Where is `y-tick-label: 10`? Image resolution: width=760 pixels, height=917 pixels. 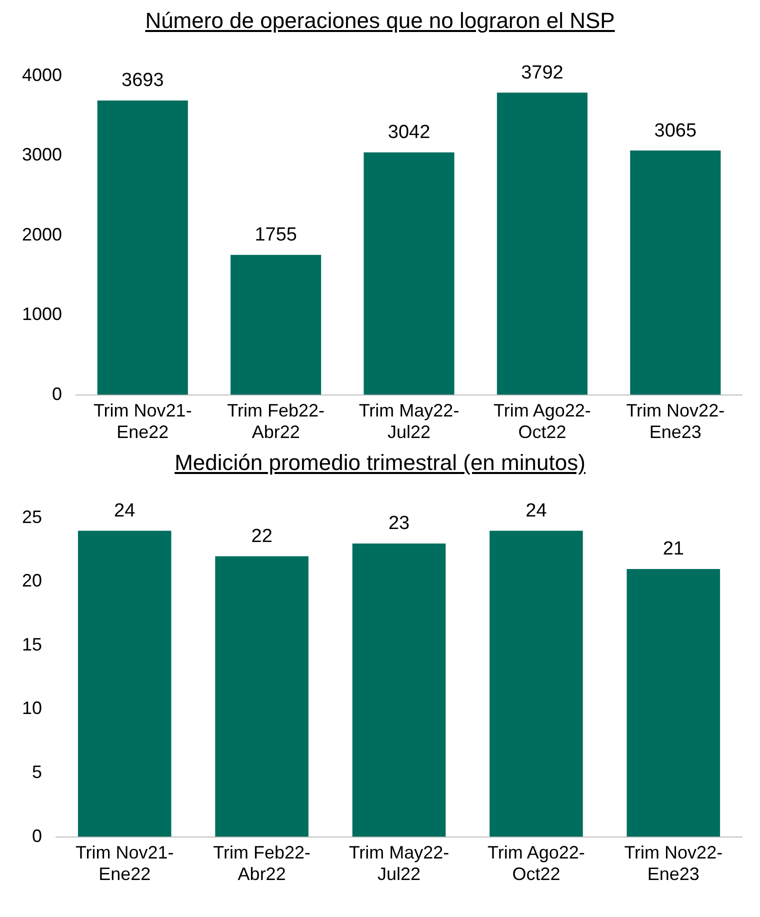
y-tick-label: 10 is located at coordinates (32, 708).